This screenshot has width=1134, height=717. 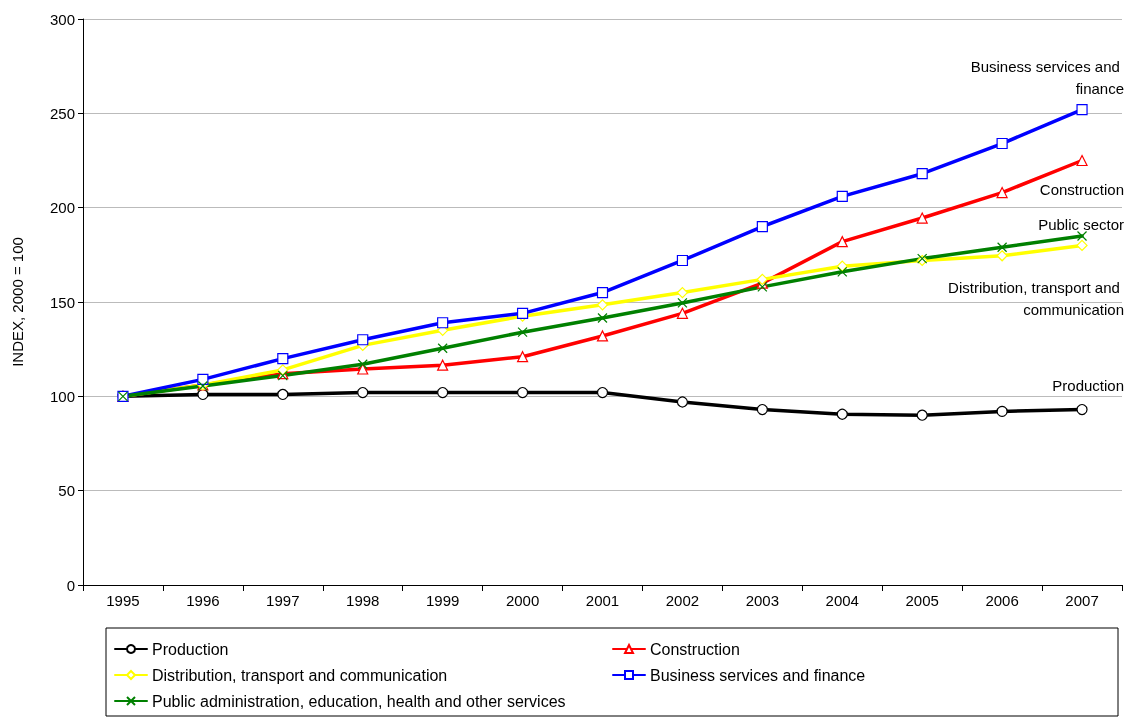 What do you see at coordinates (203, 600) in the screenshot?
I see `x-tick-label: 1996` at bounding box center [203, 600].